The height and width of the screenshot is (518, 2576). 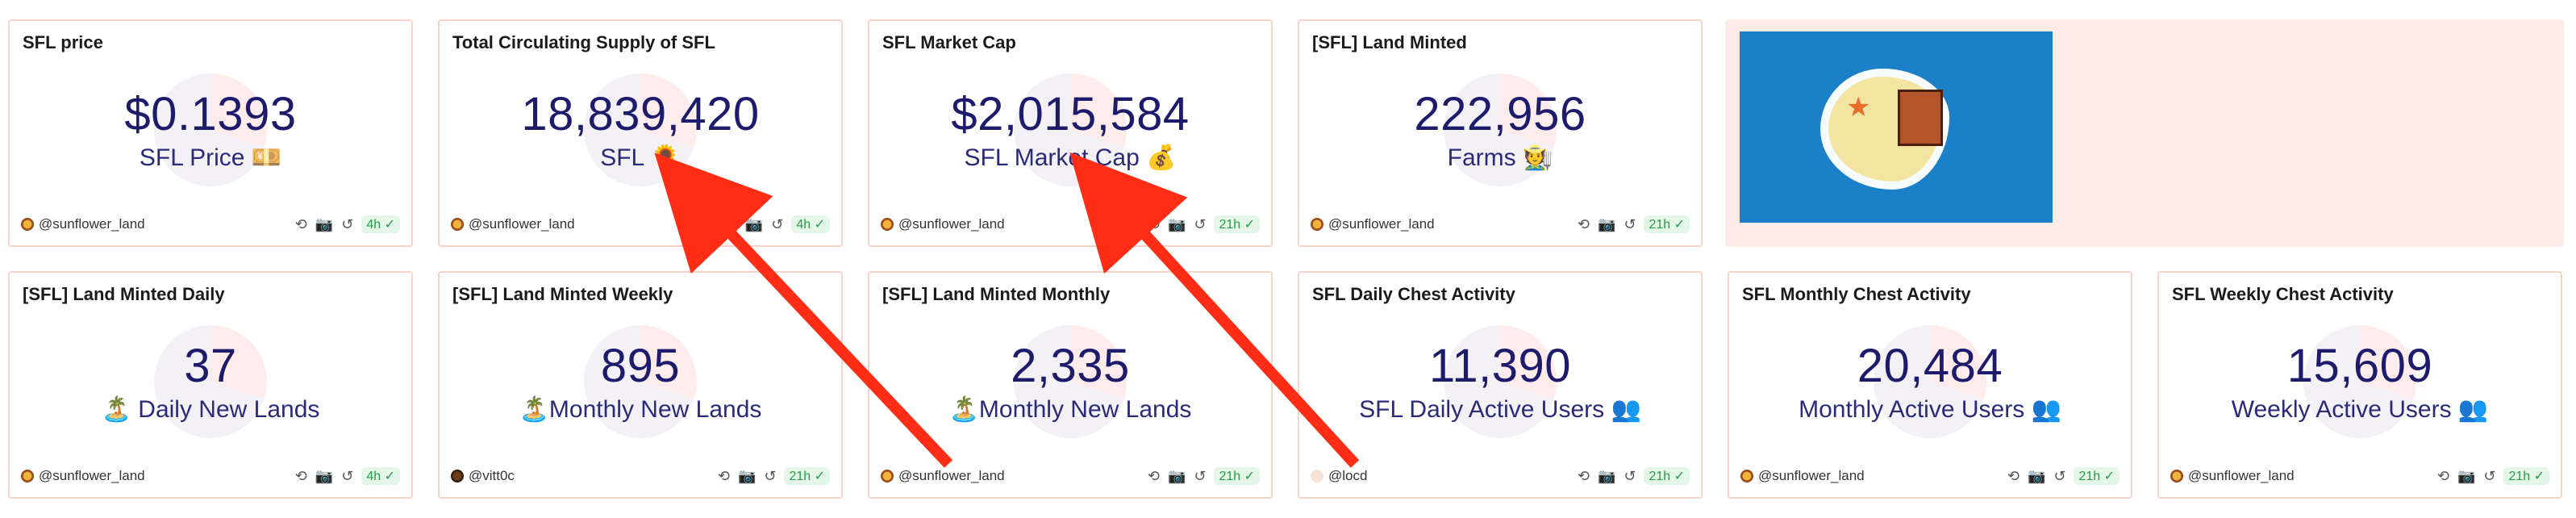 I want to click on metric-label: Monthly Active Users 👥, so click(x=1930, y=409).